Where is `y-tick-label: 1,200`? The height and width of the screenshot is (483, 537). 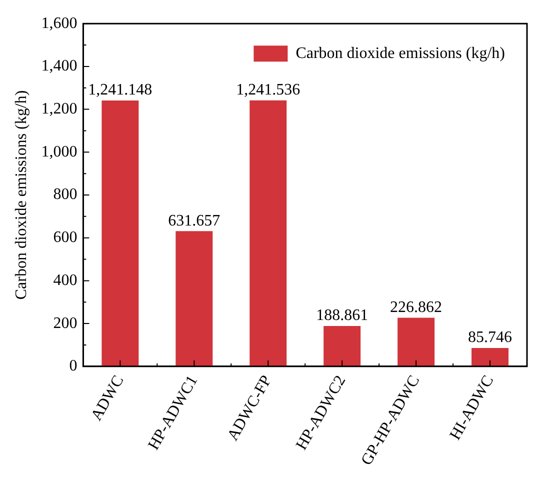 y-tick-label: 1,200 is located at coordinates (59, 109).